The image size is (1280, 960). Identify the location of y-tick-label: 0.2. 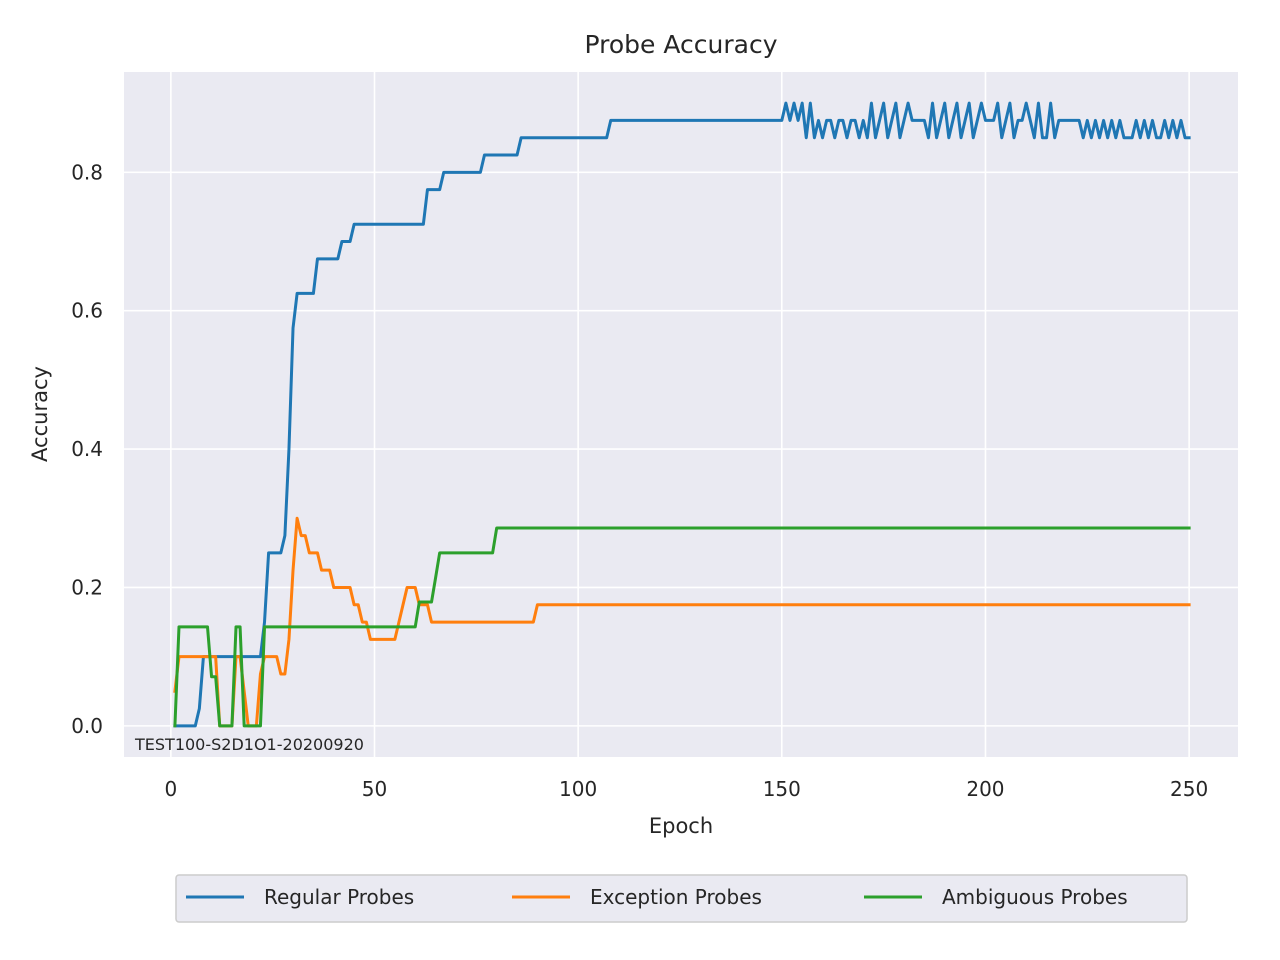
(87, 587).